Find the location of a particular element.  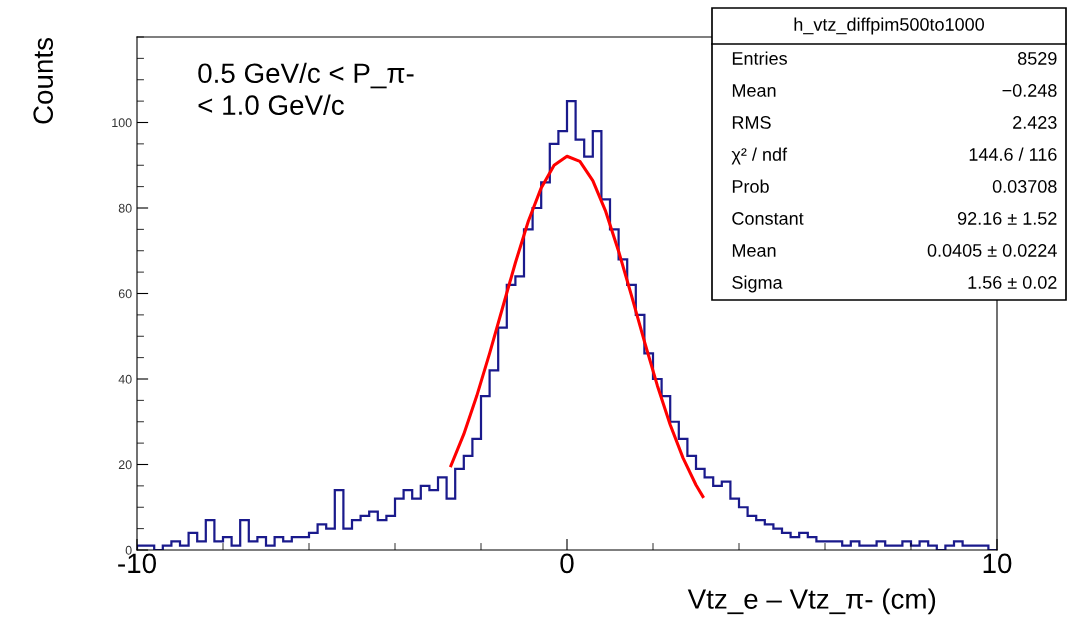

text: χ² / ndf 144.6 / 116 is located at coordinates (894, 156).